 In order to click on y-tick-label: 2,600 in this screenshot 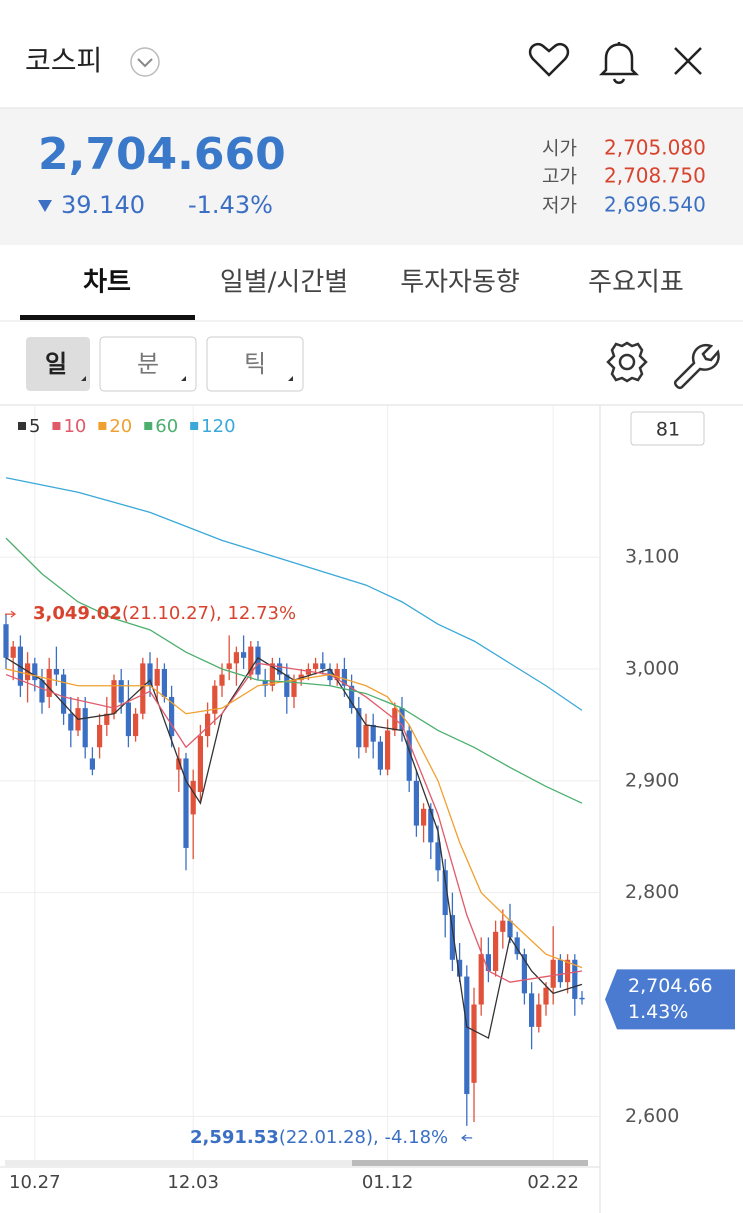, I will do `click(652, 1116)`.